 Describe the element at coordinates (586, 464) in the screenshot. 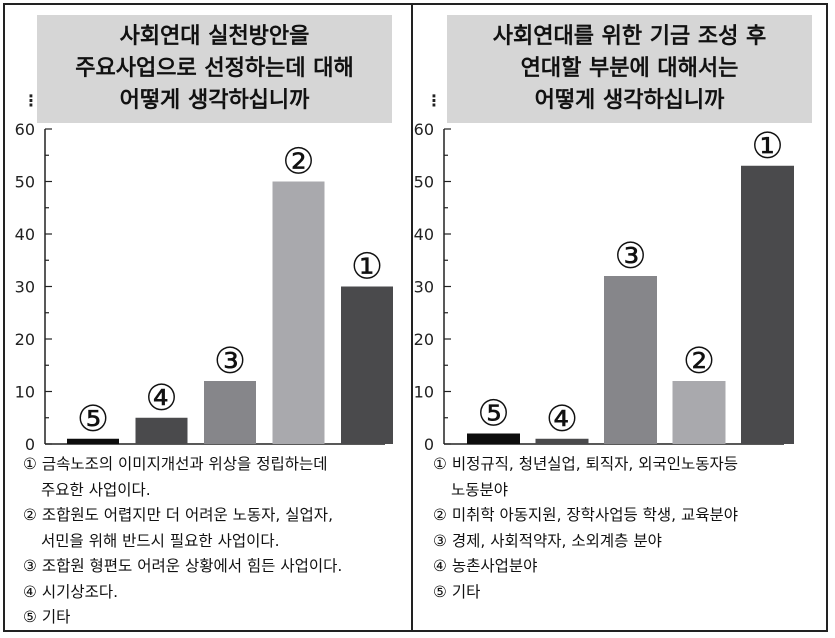

I see `legend-item-1: ① 비정규직, 청년실업, 퇴직자, 외국인노동자등` at that location.